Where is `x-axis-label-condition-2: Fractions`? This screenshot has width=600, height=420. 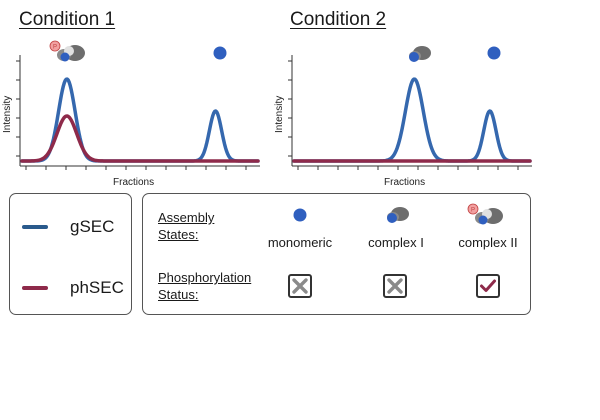
x-axis-label-condition-2: Fractions is located at coordinates (405, 182).